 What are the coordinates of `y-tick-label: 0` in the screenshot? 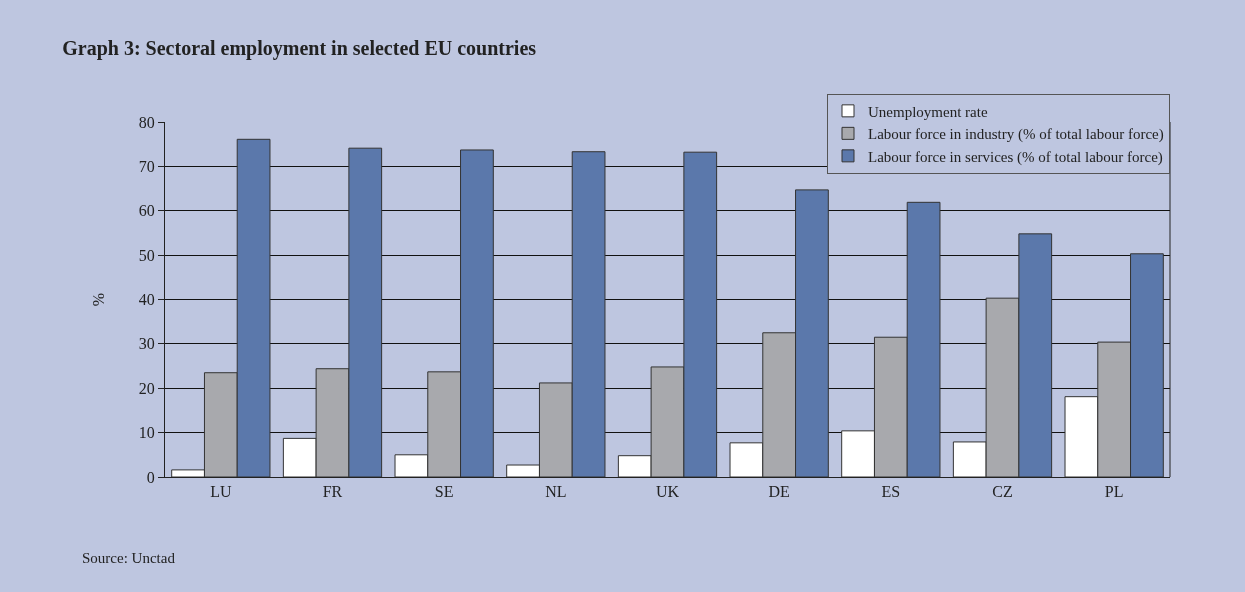 It's located at (150, 477).